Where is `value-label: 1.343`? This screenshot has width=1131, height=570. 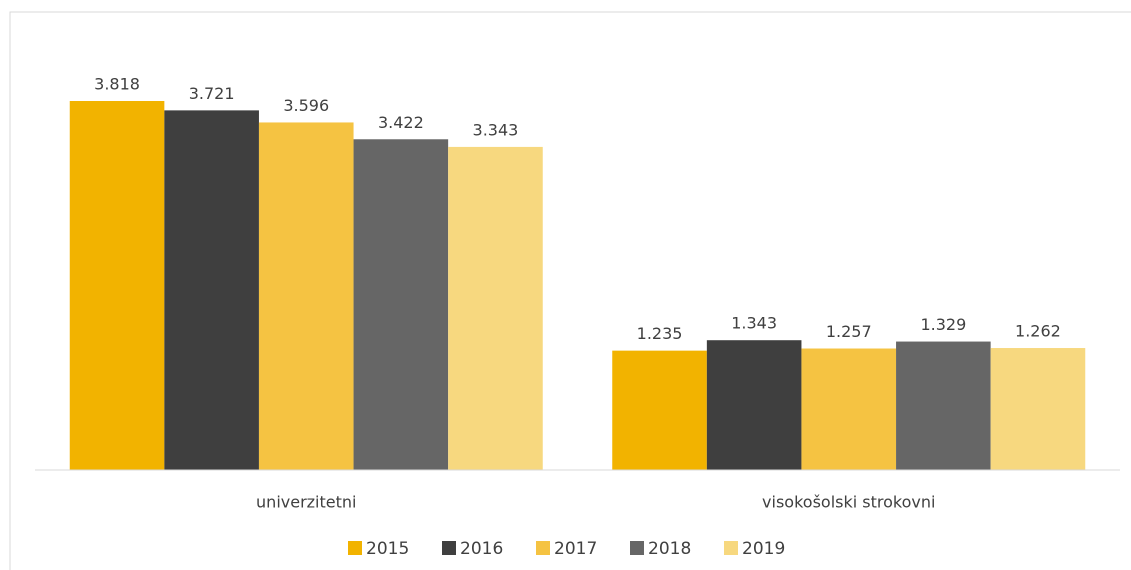
value-label: 1.343 is located at coordinates (754, 323).